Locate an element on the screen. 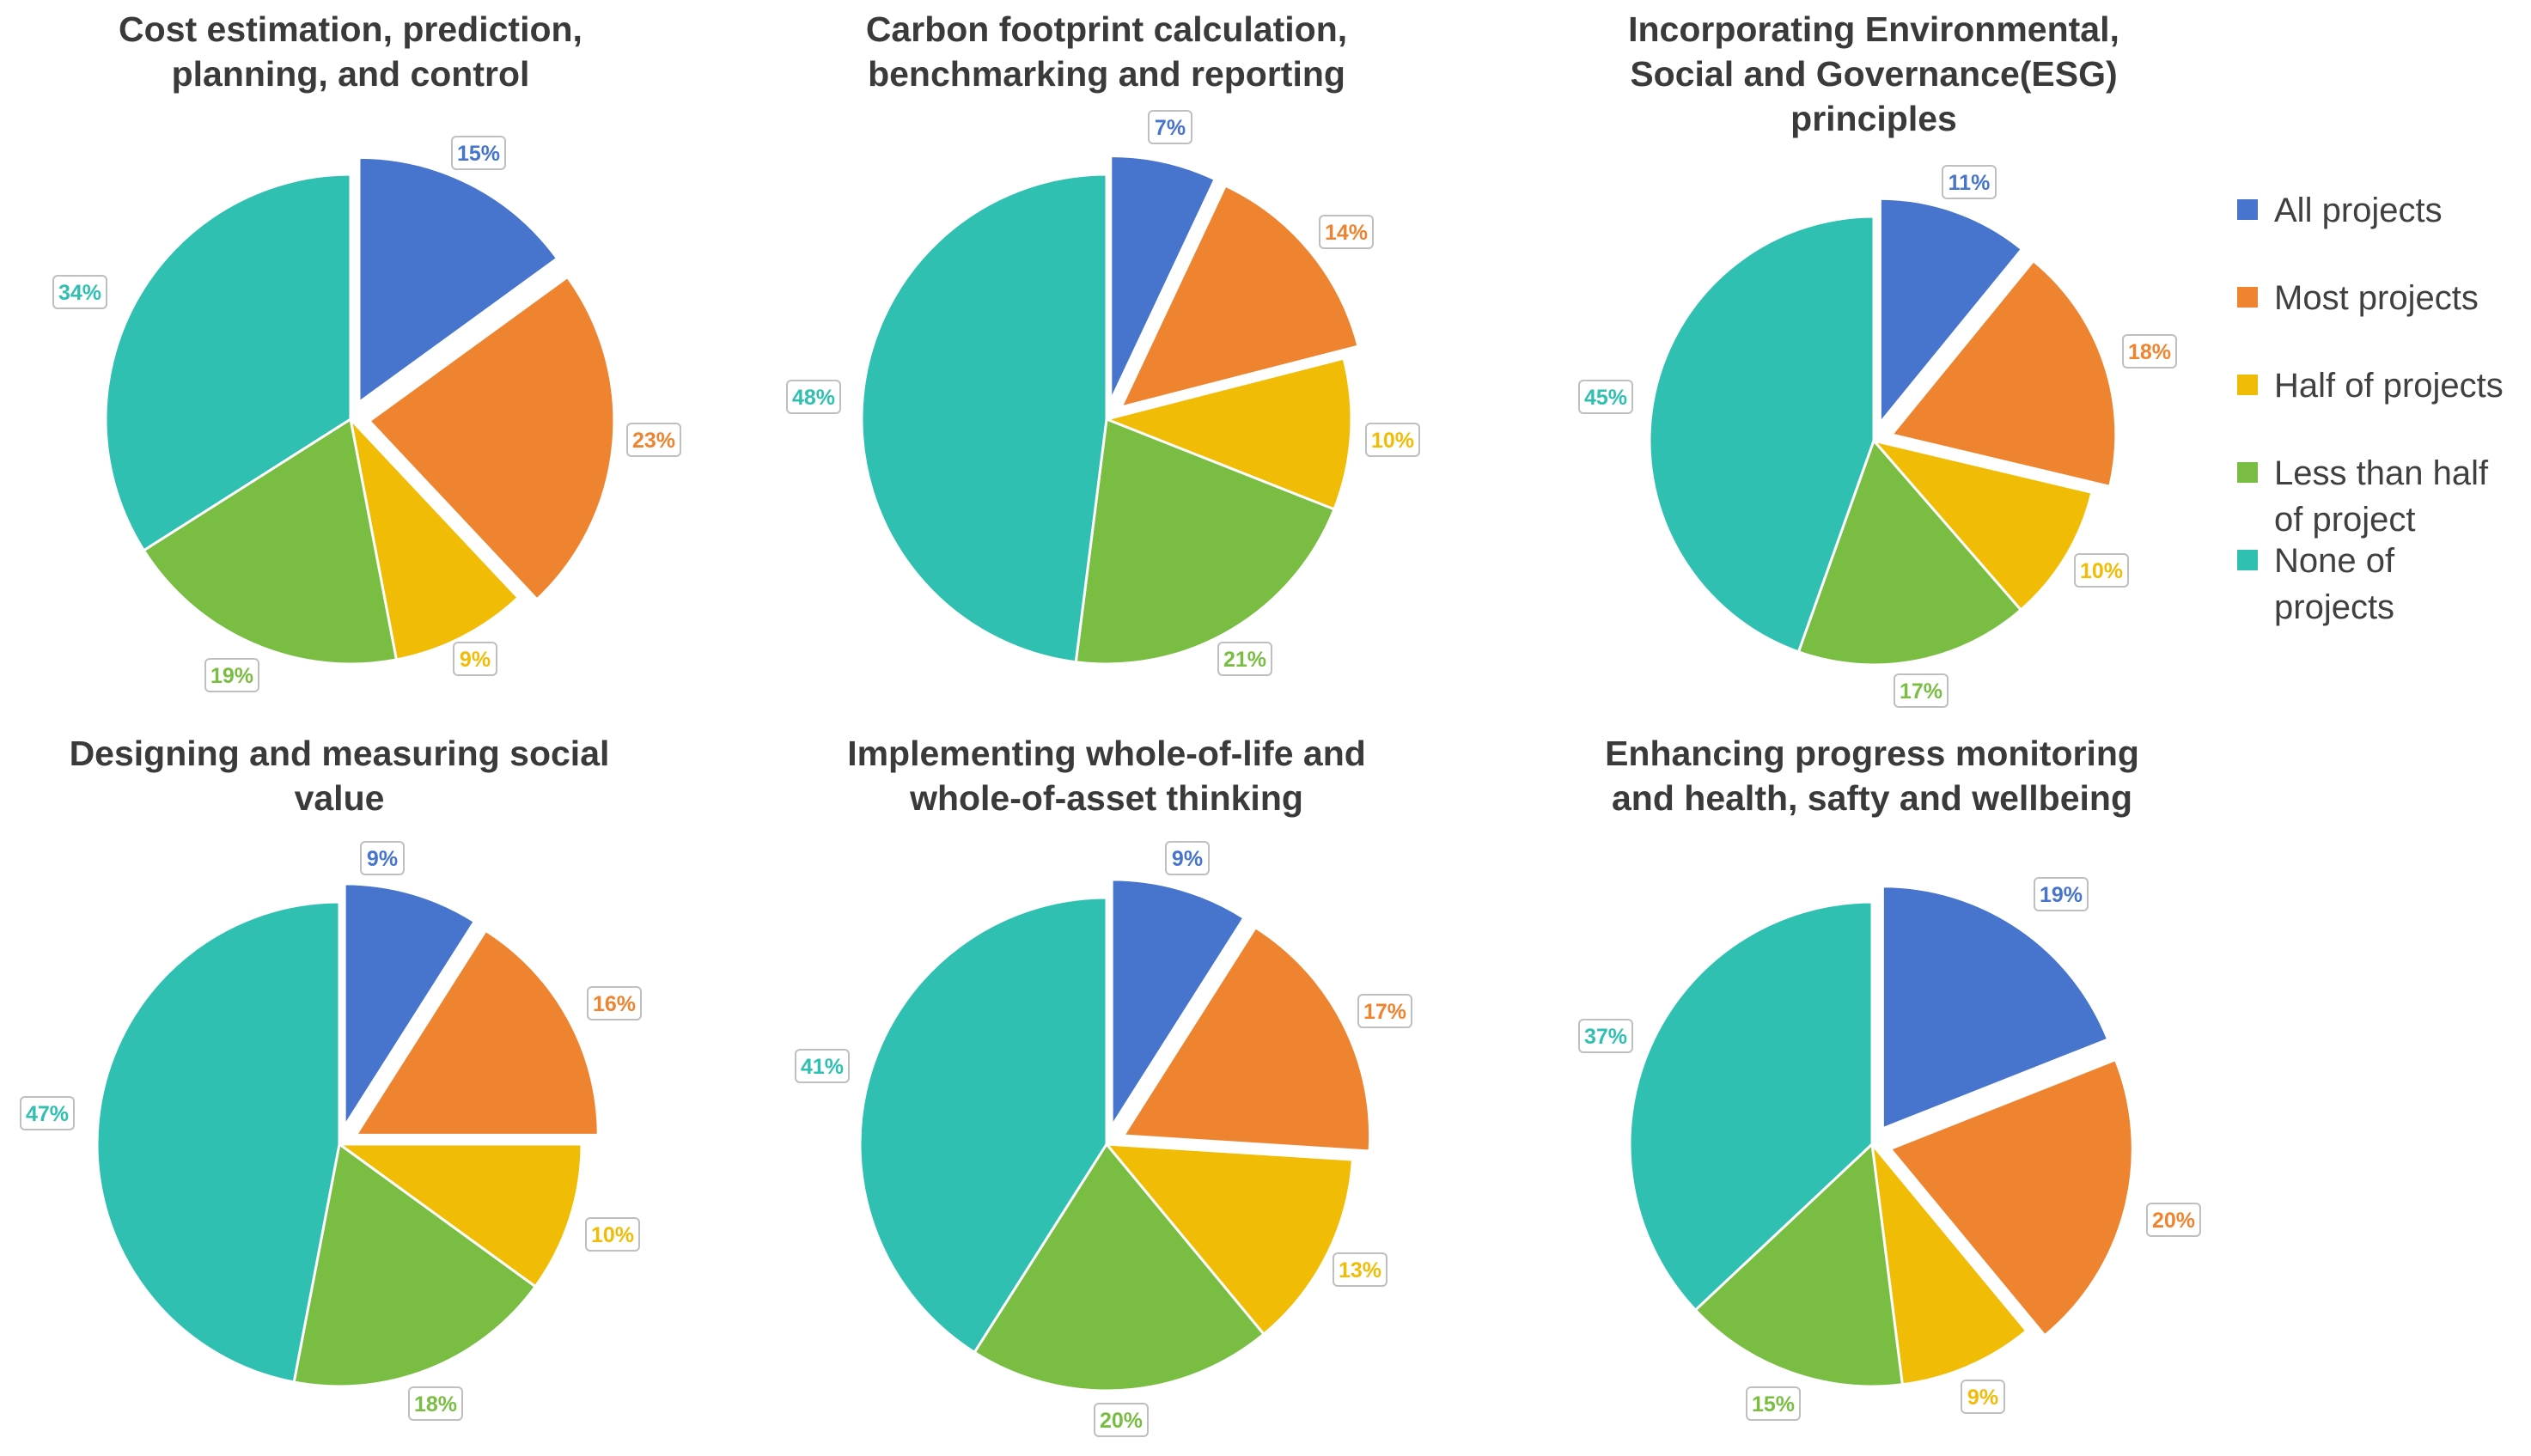 Image resolution: width=2531 pixels, height=1456 pixels. data-label-less-than-half: 17% is located at coordinates (1921, 691).